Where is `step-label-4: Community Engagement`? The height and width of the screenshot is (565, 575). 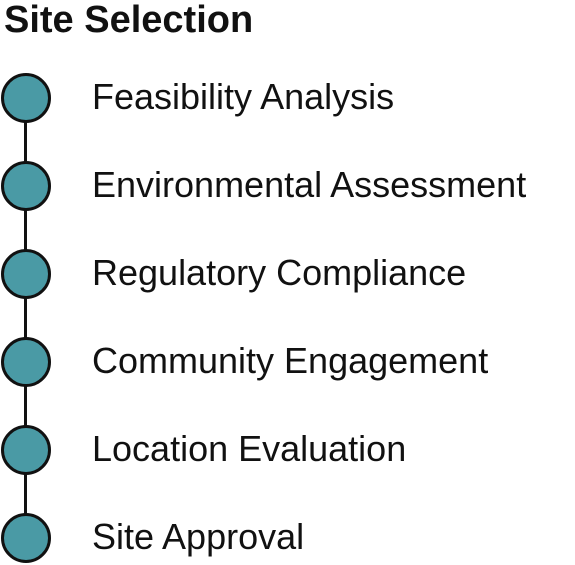
step-label-4: Community Engagement is located at coordinates (290, 361).